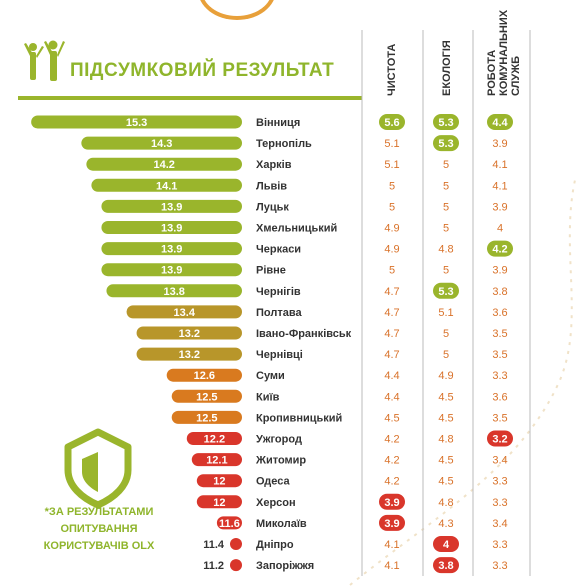 The width and height of the screenshot is (580, 588). I want to click on bar-value-label: 12.6, so click(204, 376).